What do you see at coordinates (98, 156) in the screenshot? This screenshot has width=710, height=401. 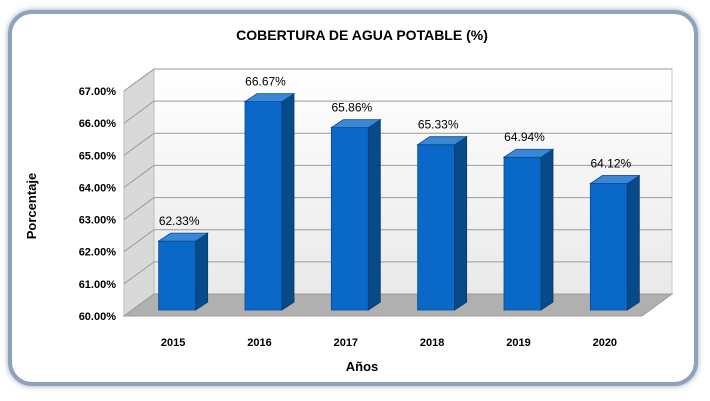 I see `y-tick-label: 65.00%` at bounding box center [98, 156].